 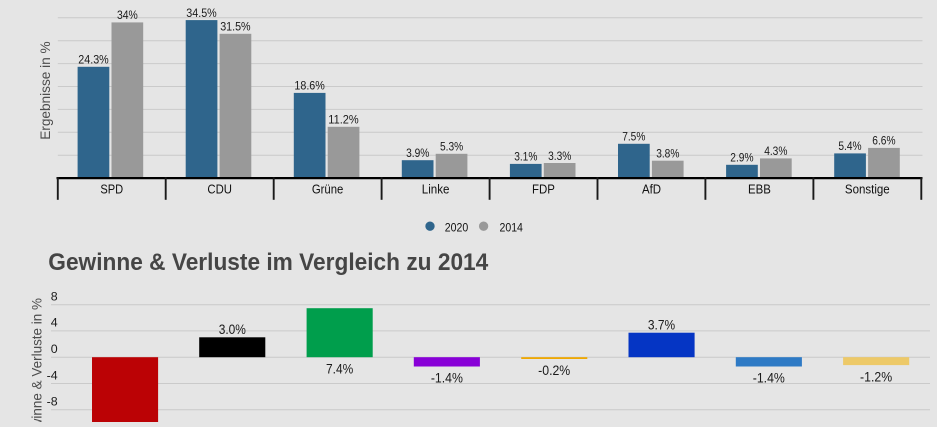 I want to click on svg-text: 2.9%, so click(x=741, y=158).